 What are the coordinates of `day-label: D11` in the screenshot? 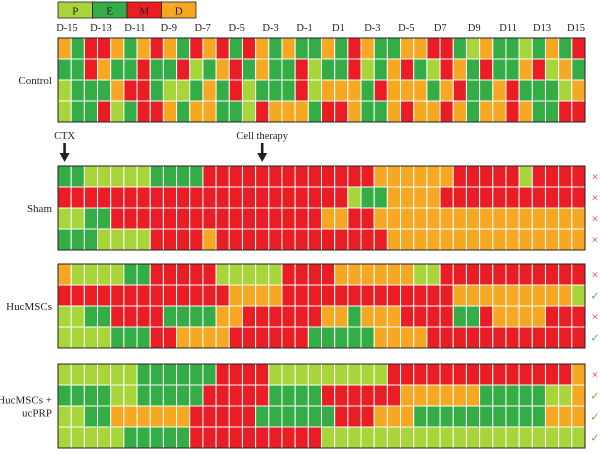 It's located at (508, 28).